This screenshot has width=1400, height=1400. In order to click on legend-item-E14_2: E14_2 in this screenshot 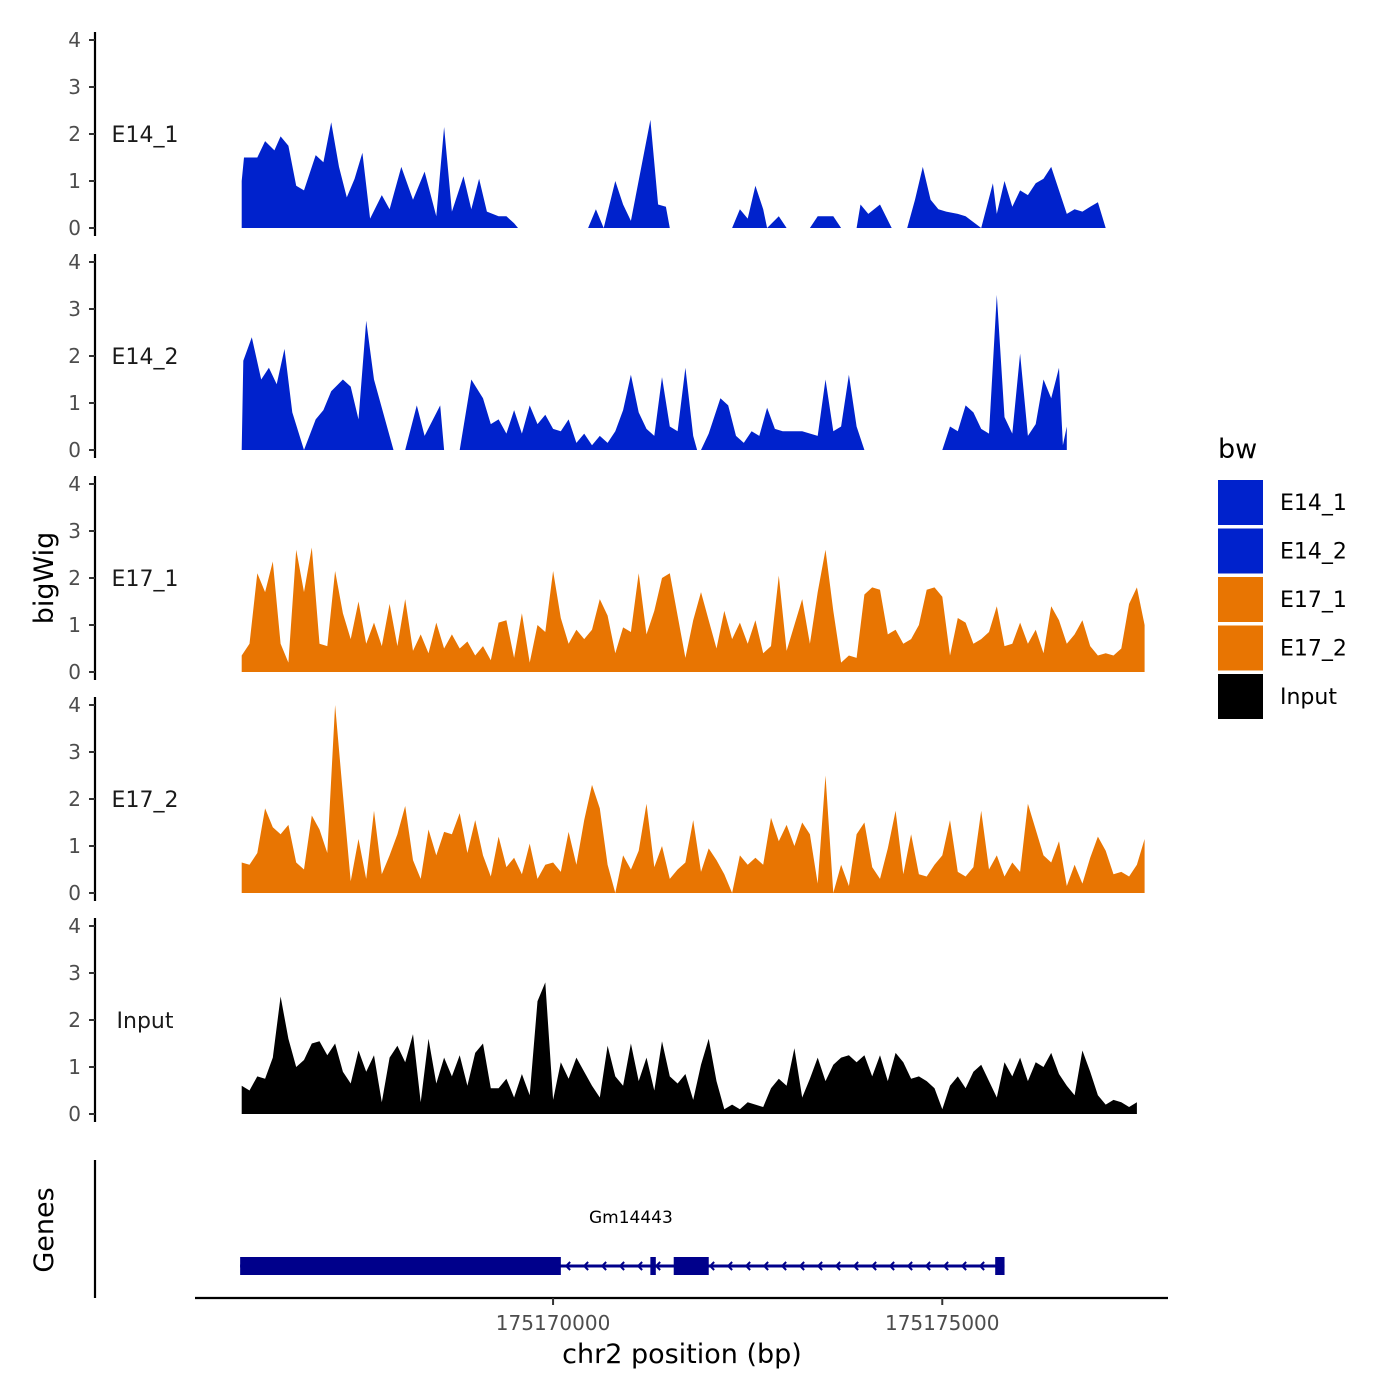, I will do `click(1282, 551)`.